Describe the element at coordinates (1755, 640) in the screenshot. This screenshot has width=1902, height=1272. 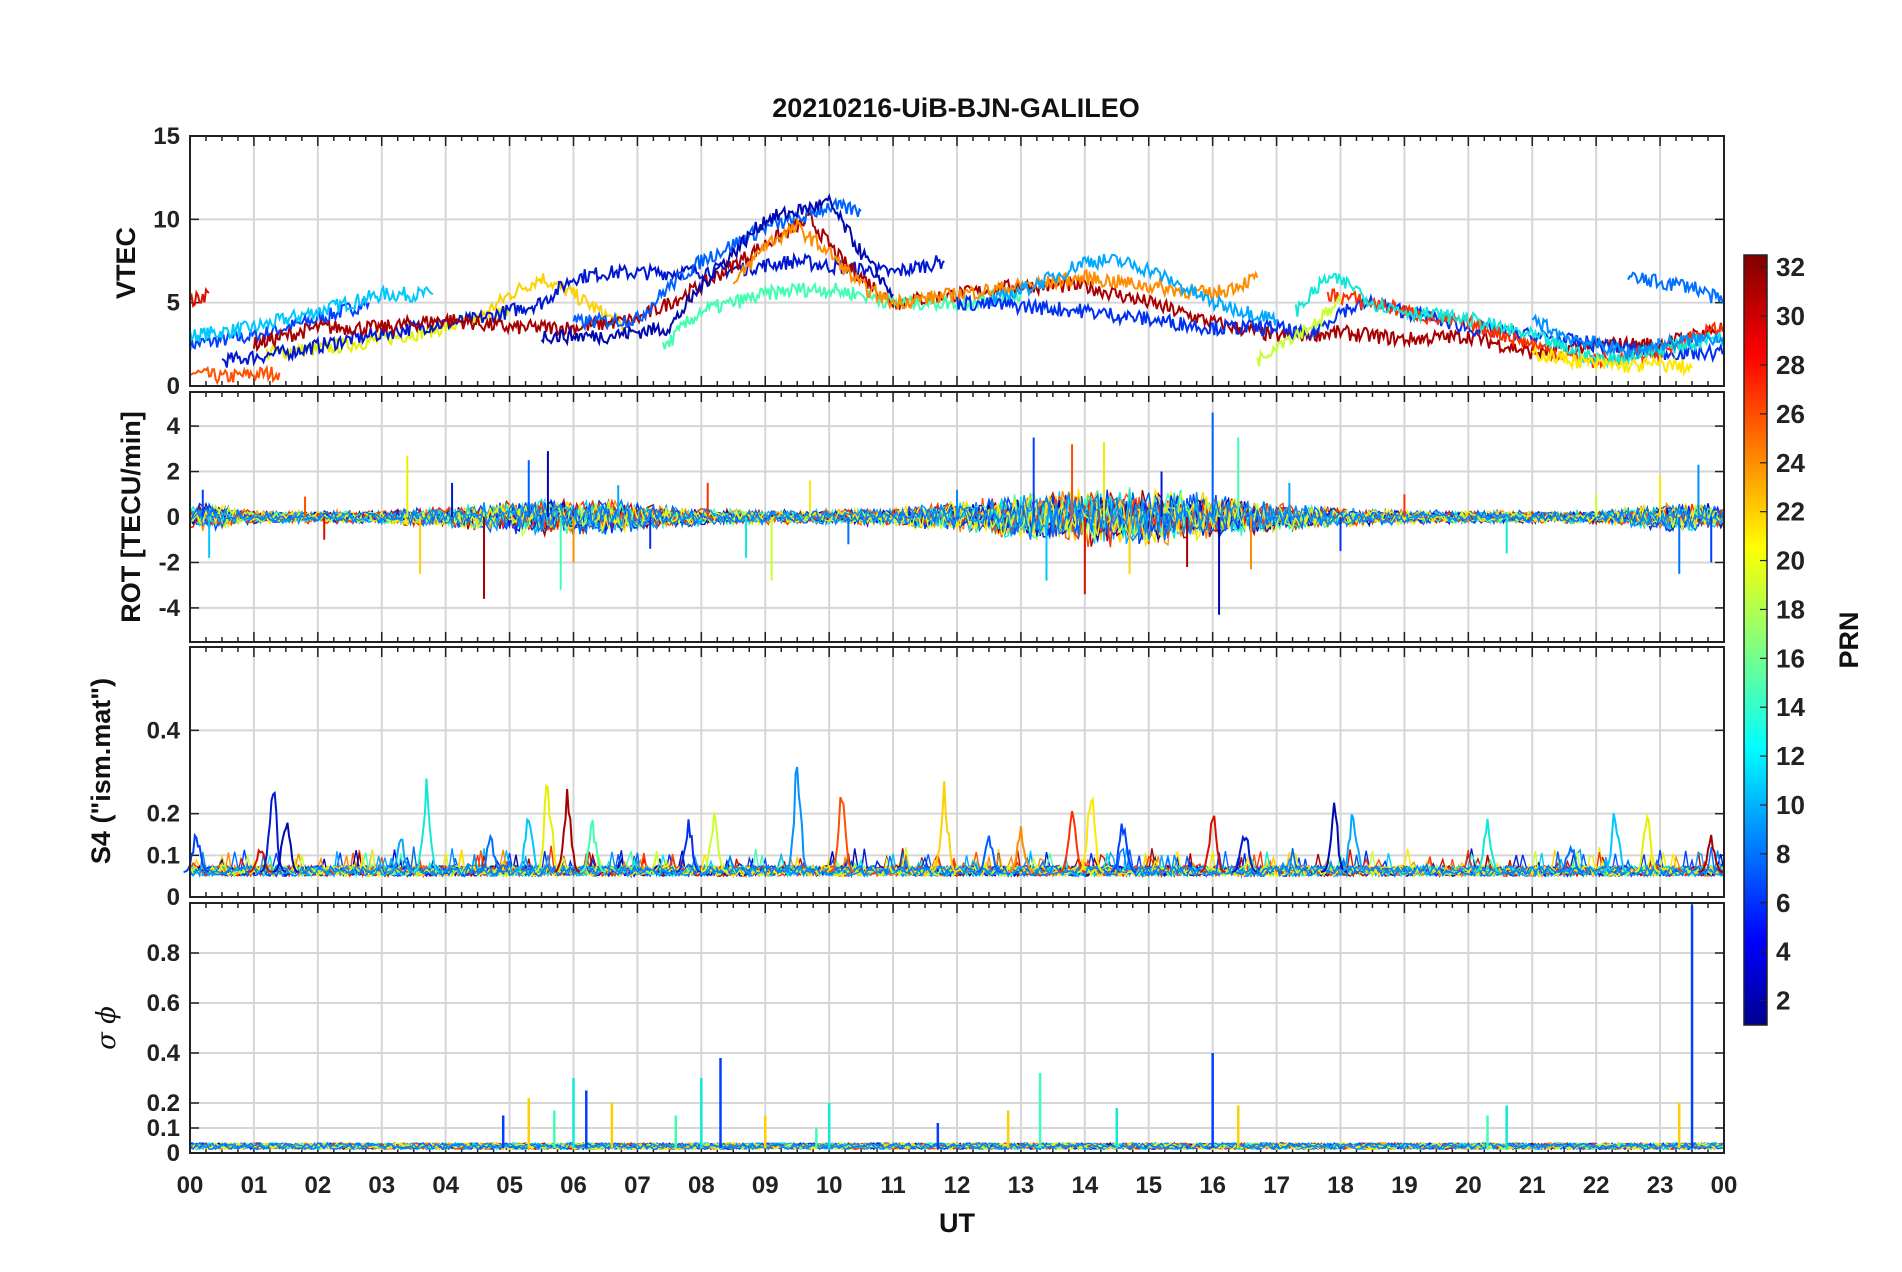
I see `colorbar-gradient` at that location.